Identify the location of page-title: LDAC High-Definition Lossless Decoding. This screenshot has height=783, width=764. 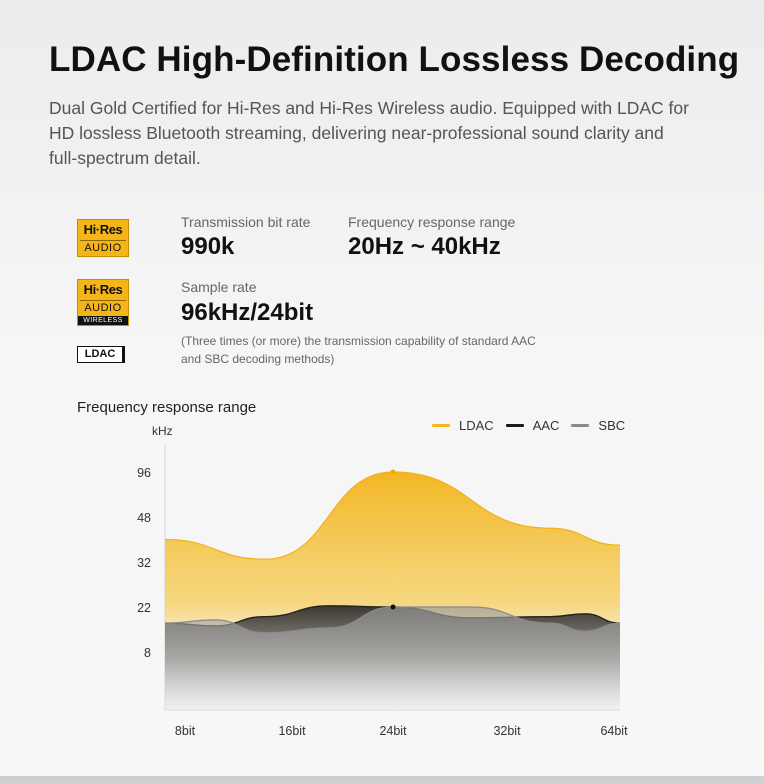
(394, 59).